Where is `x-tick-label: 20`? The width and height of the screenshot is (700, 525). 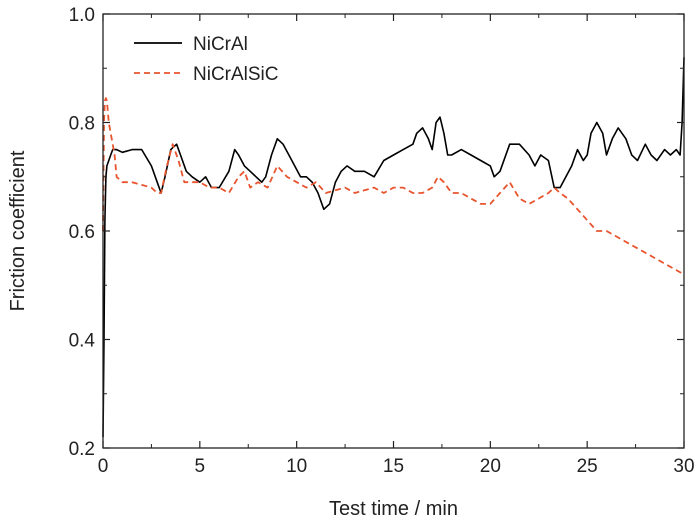
x-tick-label: 20 is located at coordinates (490, 466).